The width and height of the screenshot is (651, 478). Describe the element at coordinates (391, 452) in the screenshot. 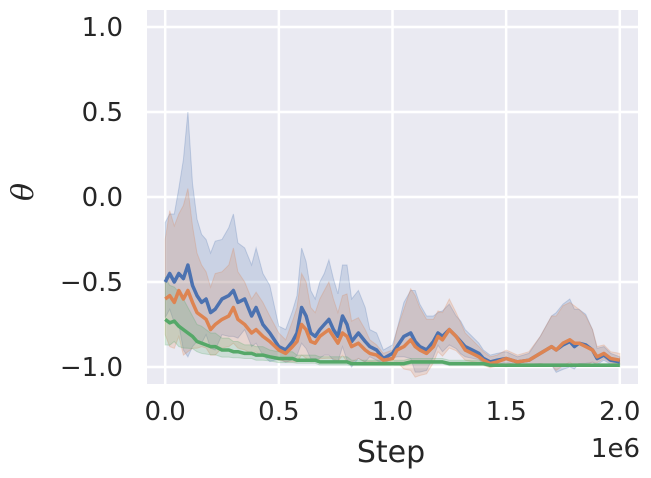

I see `x-axis-label: Step` at that location.